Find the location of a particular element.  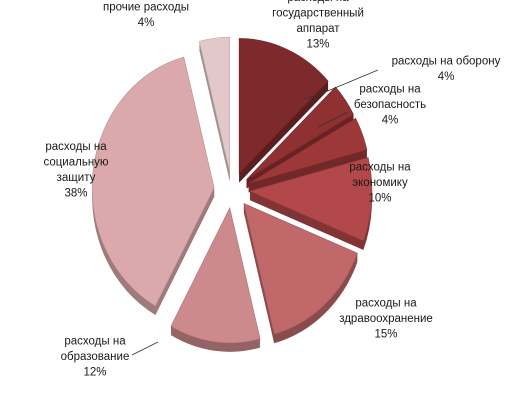

slice-label: расходы на оборону 4% is located at coordinates (446, 69).